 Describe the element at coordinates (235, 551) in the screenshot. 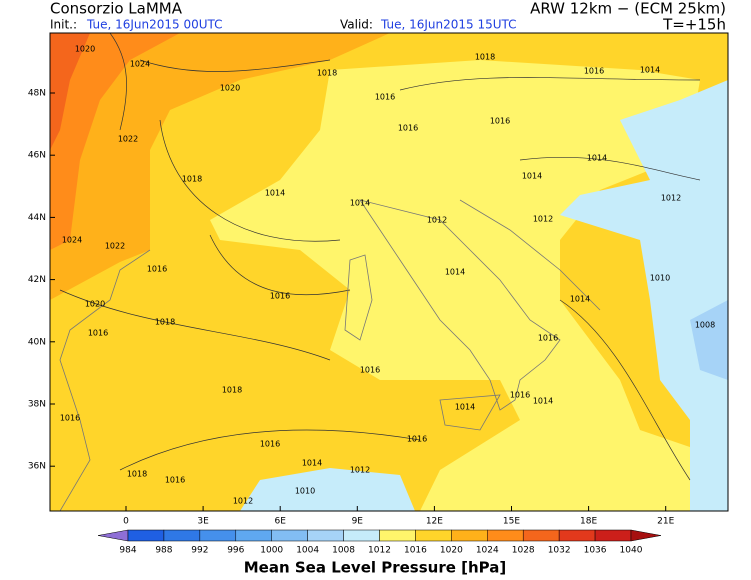

I see `colorbar-label: 996` at that location.